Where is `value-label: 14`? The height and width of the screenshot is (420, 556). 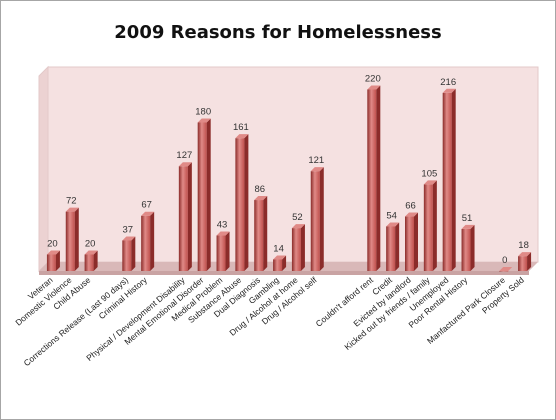 value-label: 14 is located at coordinates (278, 248).